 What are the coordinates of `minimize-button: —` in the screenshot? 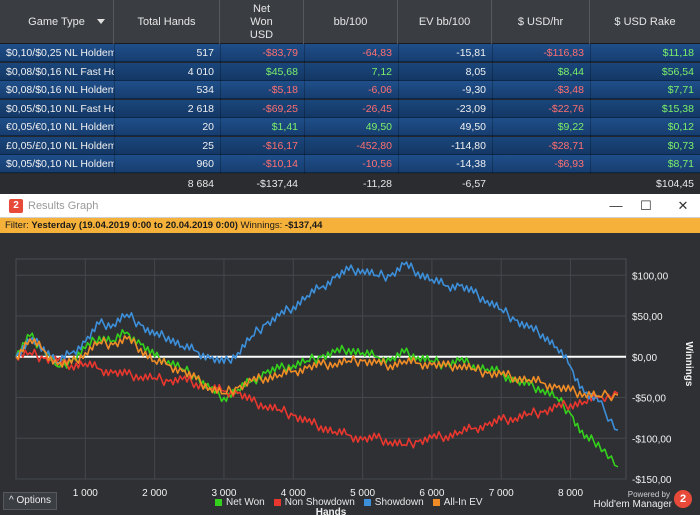 It's located at (616, 205).